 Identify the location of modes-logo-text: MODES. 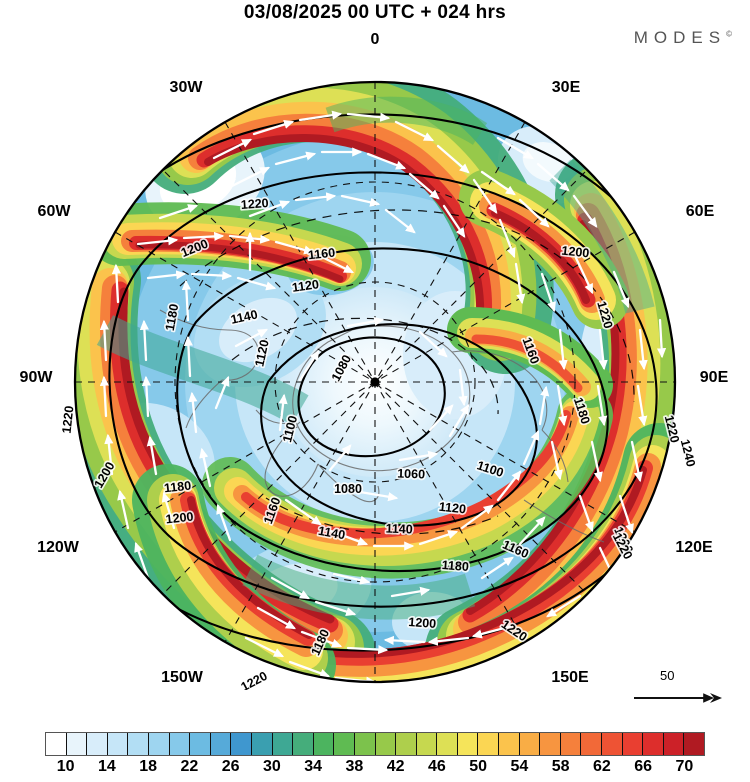
(680, 37).